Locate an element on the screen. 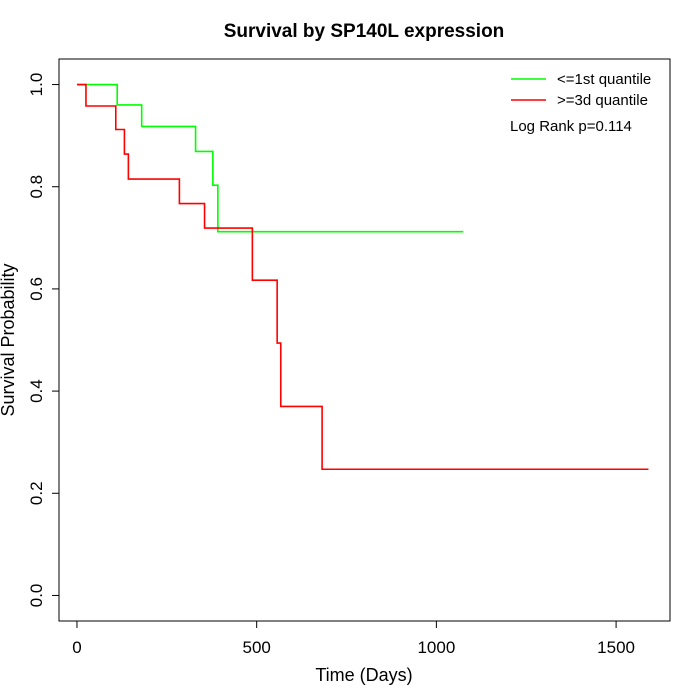 This screenshot has height=700, width=700. y-tick-label: 1.0 is located at coordinates (36, 85).